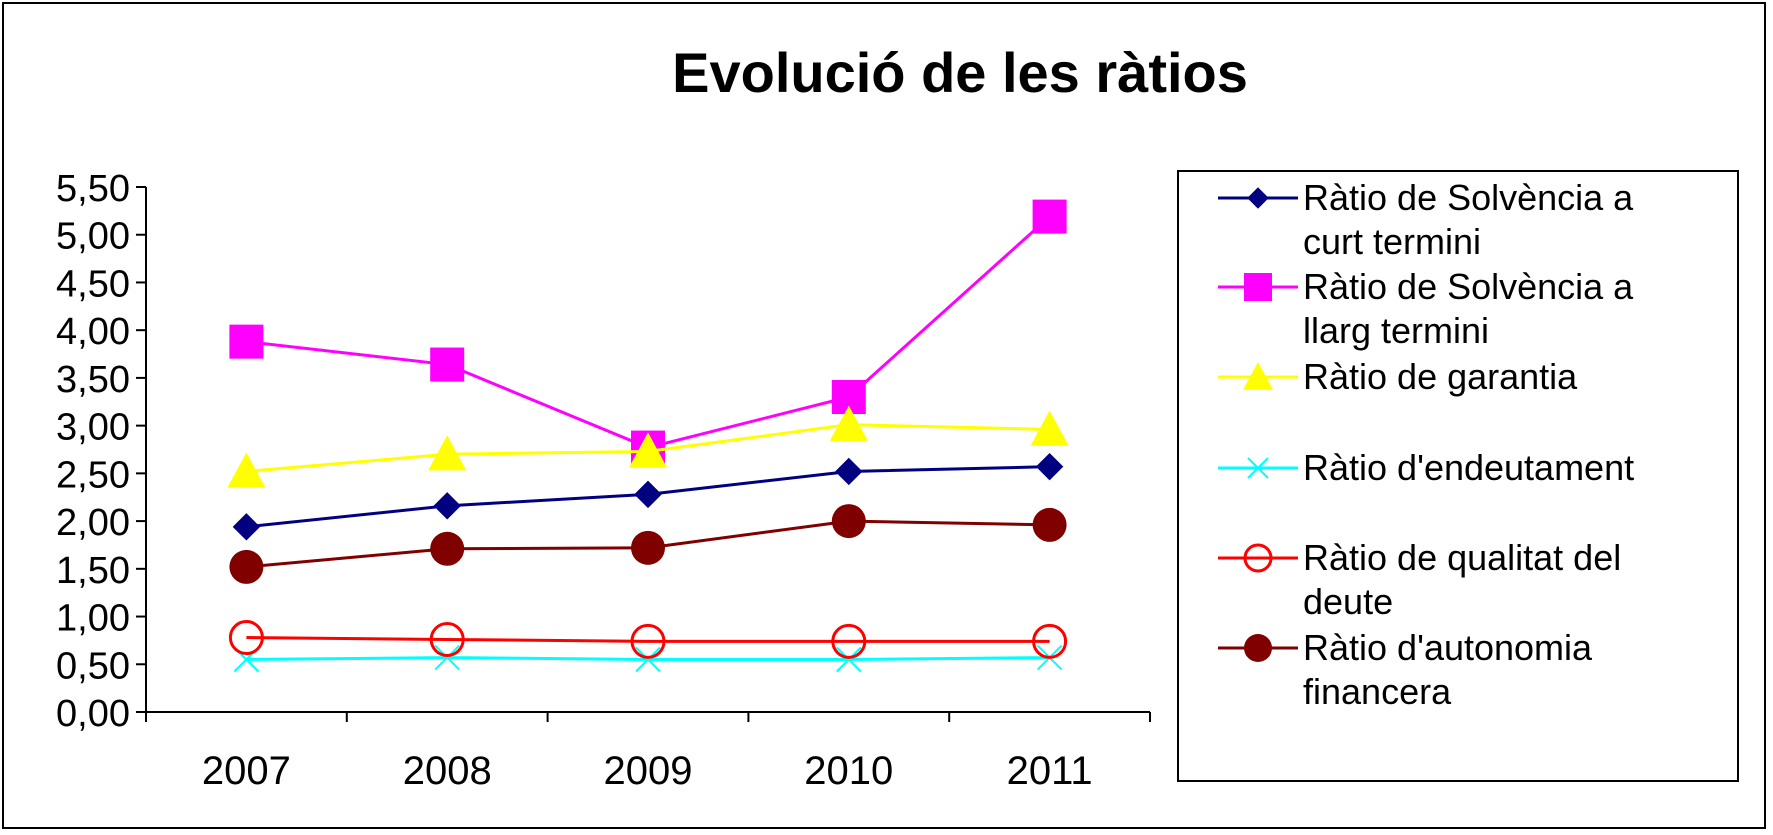 This screenshot has height=835, width=1773. I want to click on x-tick-label: 2011, so click(1050, 771).